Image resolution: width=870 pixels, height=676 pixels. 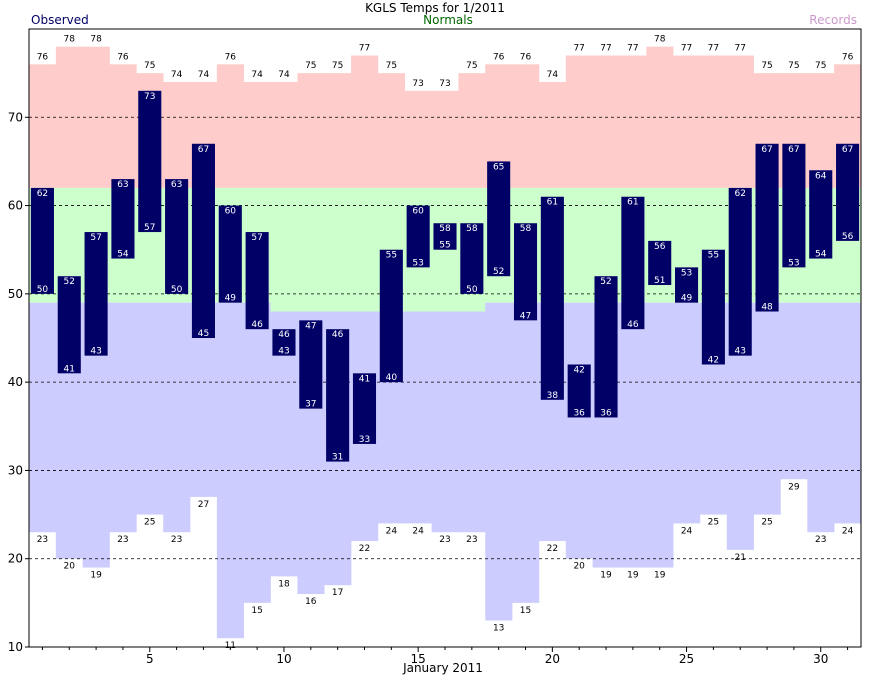 What do you see at coordinates (820, 659) in the screenshot?
I see `x-tick-label-30: 30` at bounding box center [820, 659].